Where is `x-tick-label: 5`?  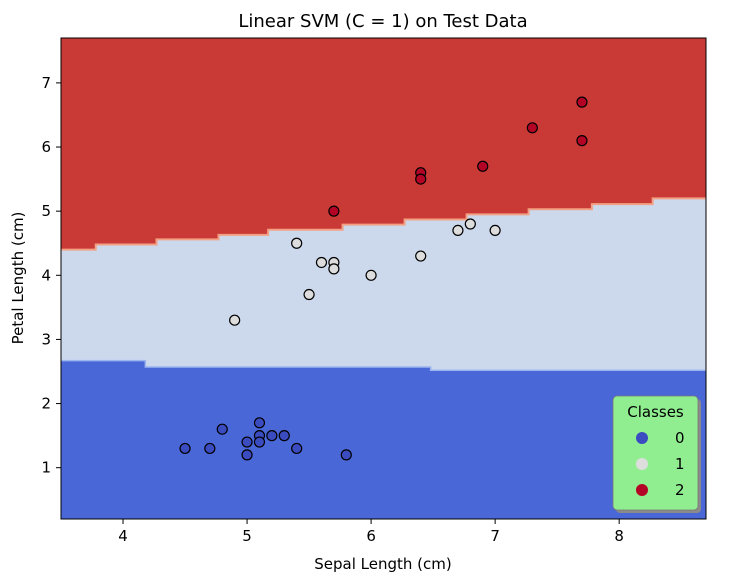 x-tick-label: 5 is located at coordinates (247, 536).